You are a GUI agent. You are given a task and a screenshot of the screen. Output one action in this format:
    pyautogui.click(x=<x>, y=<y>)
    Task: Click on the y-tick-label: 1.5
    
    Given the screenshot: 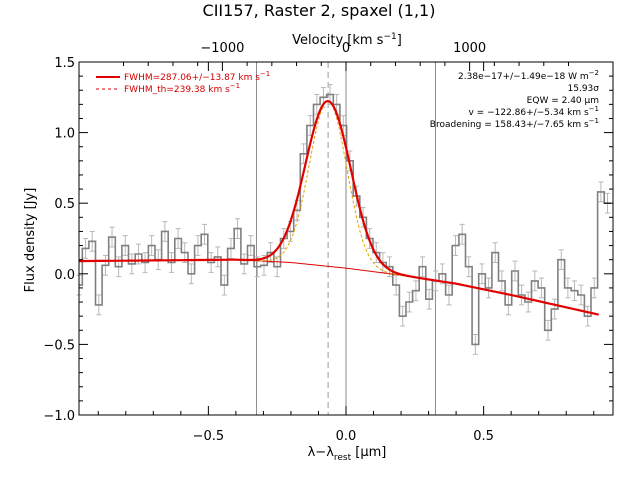 What is the action you would take?
    pyautogui.click(x=64, y=63)
    